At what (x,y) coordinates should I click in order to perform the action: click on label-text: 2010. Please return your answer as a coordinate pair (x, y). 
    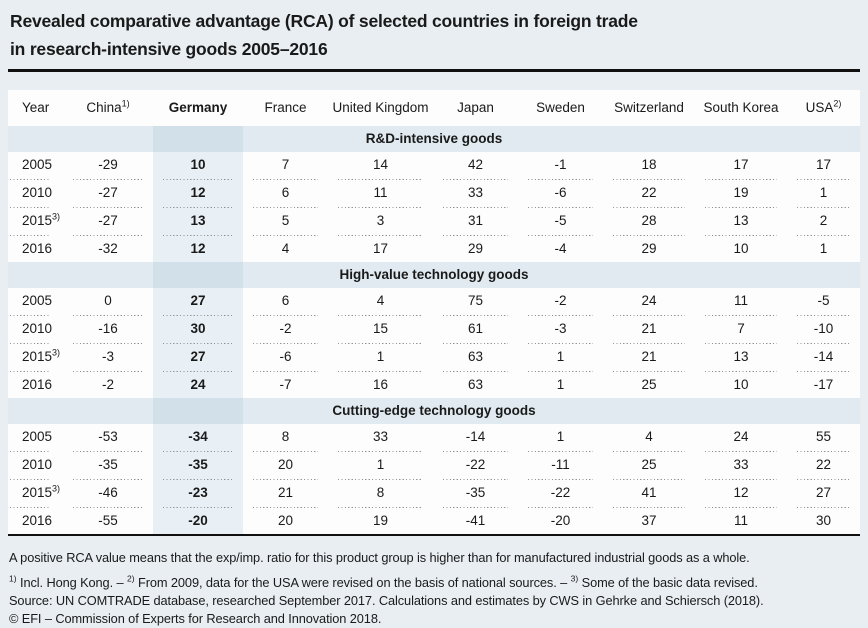
    Looking at the image, I should click on (37, 328).